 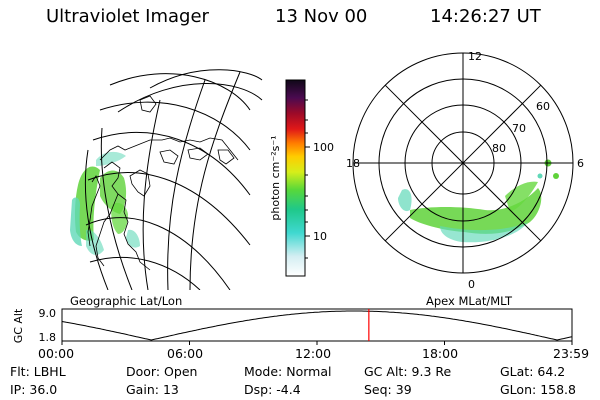 I want to click on filter-value: LBHL, so click(x=49, y=371).